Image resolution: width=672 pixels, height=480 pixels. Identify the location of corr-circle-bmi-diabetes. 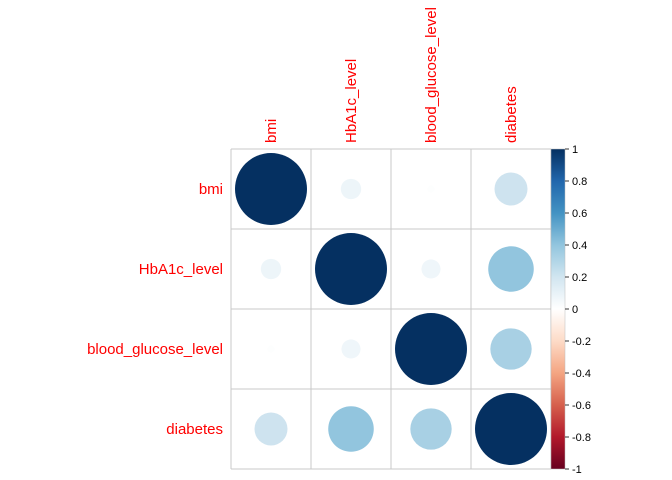
(511, 189).